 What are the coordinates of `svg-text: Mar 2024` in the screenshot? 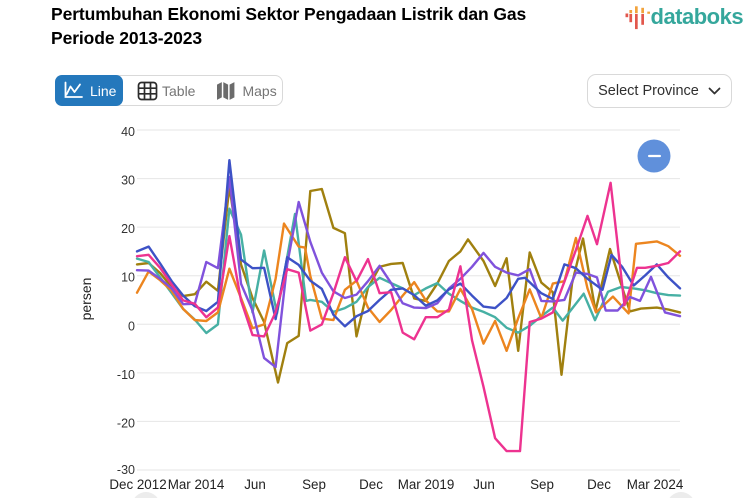 It's located at (655, 484).